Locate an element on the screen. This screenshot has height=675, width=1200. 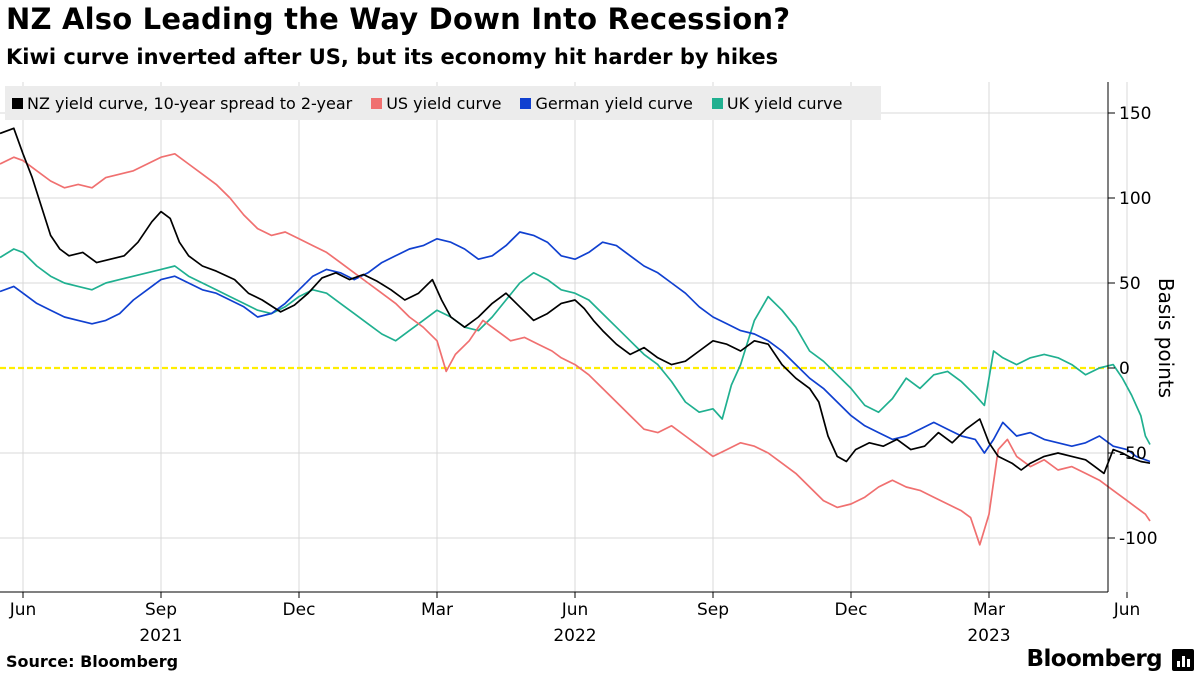
legend-label-uk: UK yield curve is located at coordinates (784, 103).